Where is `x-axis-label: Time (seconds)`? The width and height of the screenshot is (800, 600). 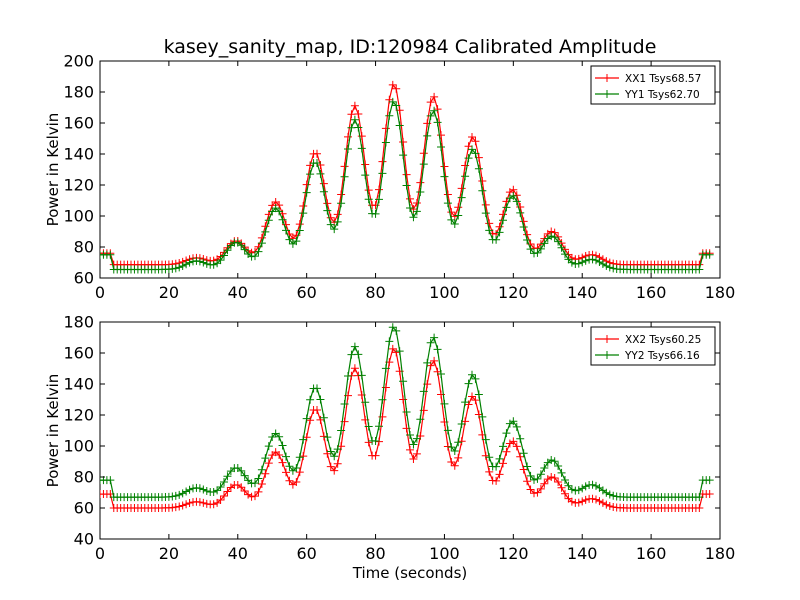
x-axis-label: Time (seconds) is located at coordinates (410, 573).